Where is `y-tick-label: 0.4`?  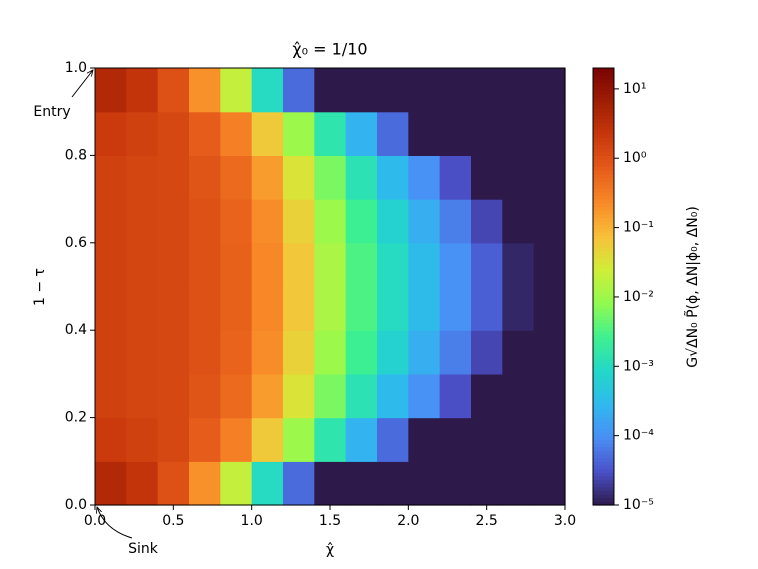 y-tick-label: 0.4 is located at coordinates (76, 330).